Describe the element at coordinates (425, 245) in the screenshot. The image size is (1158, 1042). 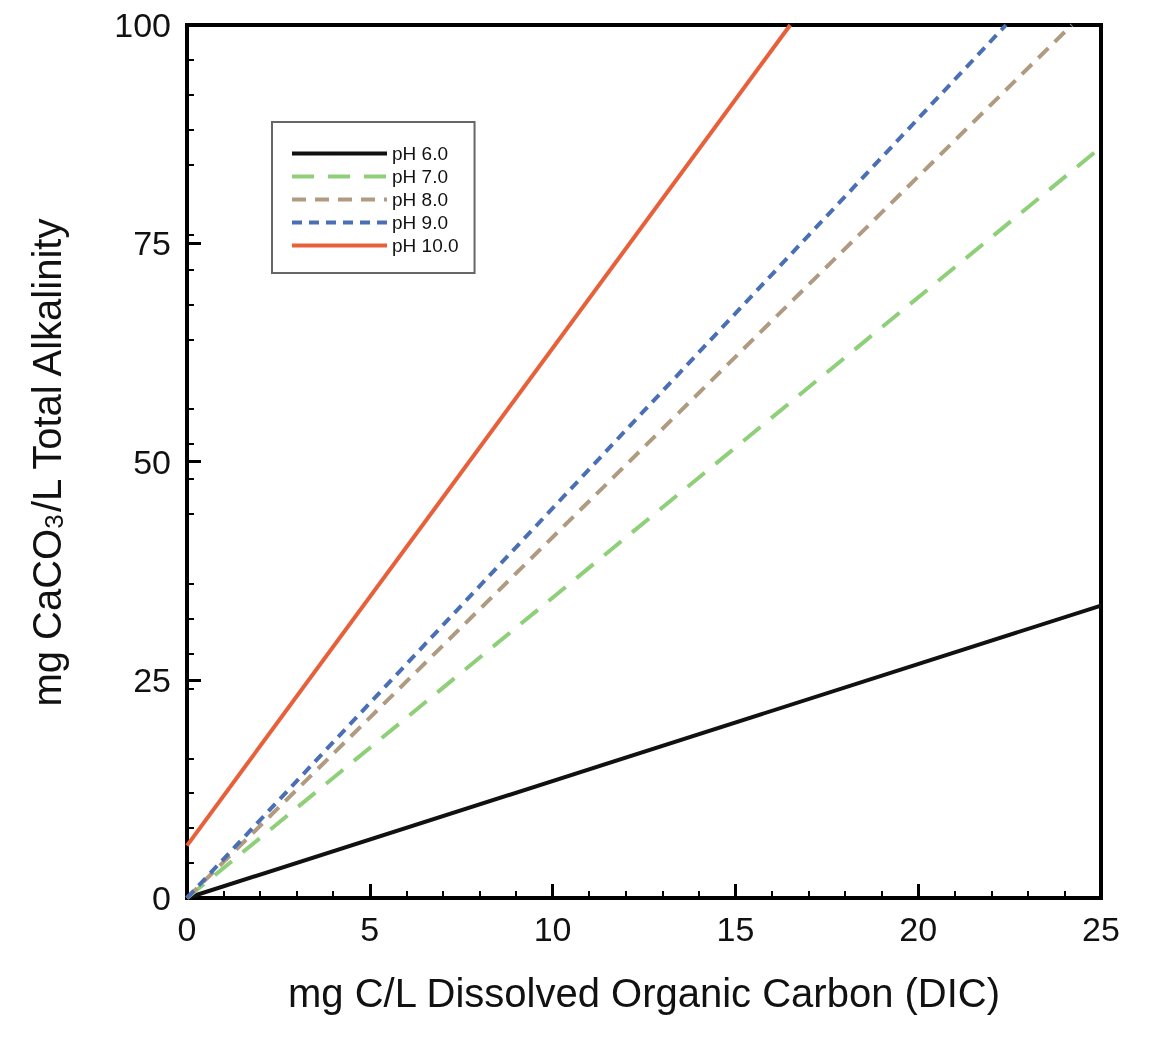
I see `legend-label: pH 10.0` at that location.